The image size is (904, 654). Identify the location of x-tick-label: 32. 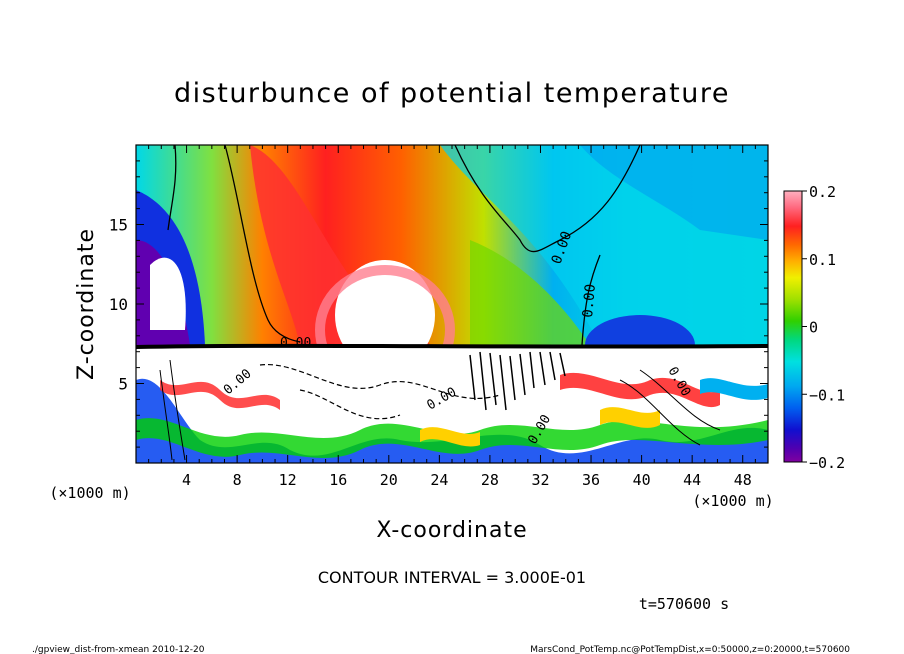
(540, 480).